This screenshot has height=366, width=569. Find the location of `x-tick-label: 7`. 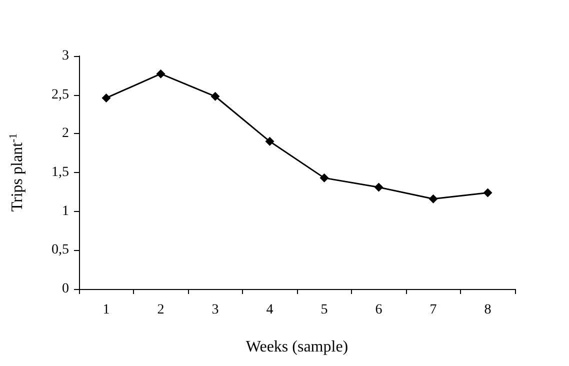

x-tick-label: 7 is located at coordinates (433, 310).